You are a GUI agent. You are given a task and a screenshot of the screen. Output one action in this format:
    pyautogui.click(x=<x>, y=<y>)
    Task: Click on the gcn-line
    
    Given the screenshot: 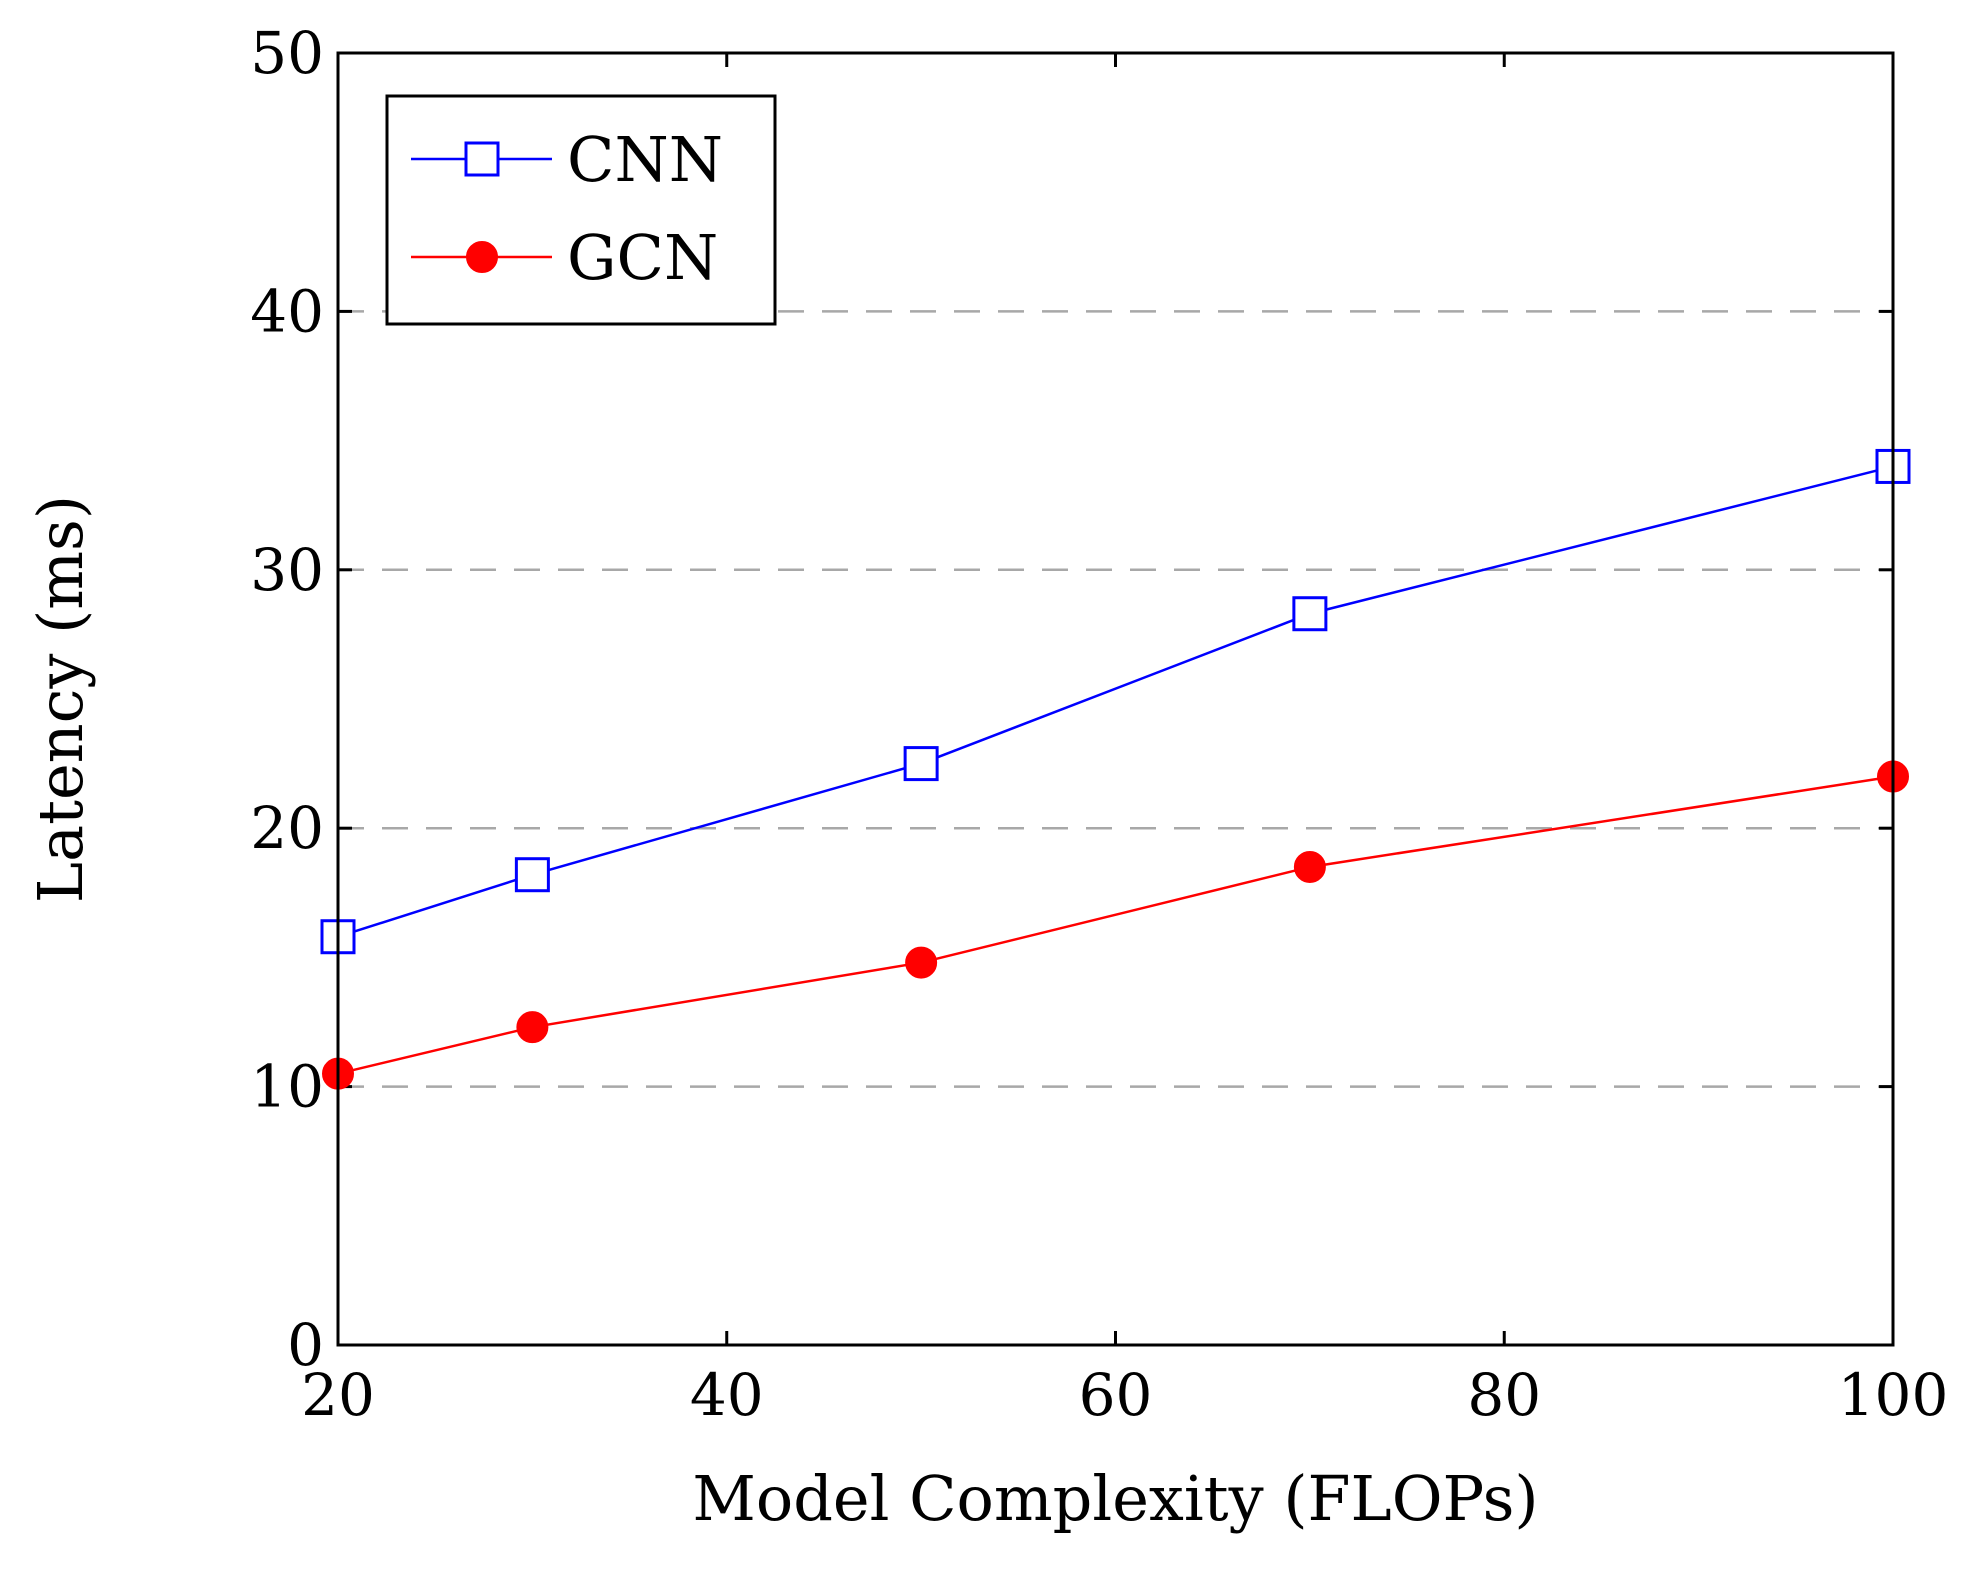 What is the action you would take?
    pyautogui.click(x=1115, y=925)
    